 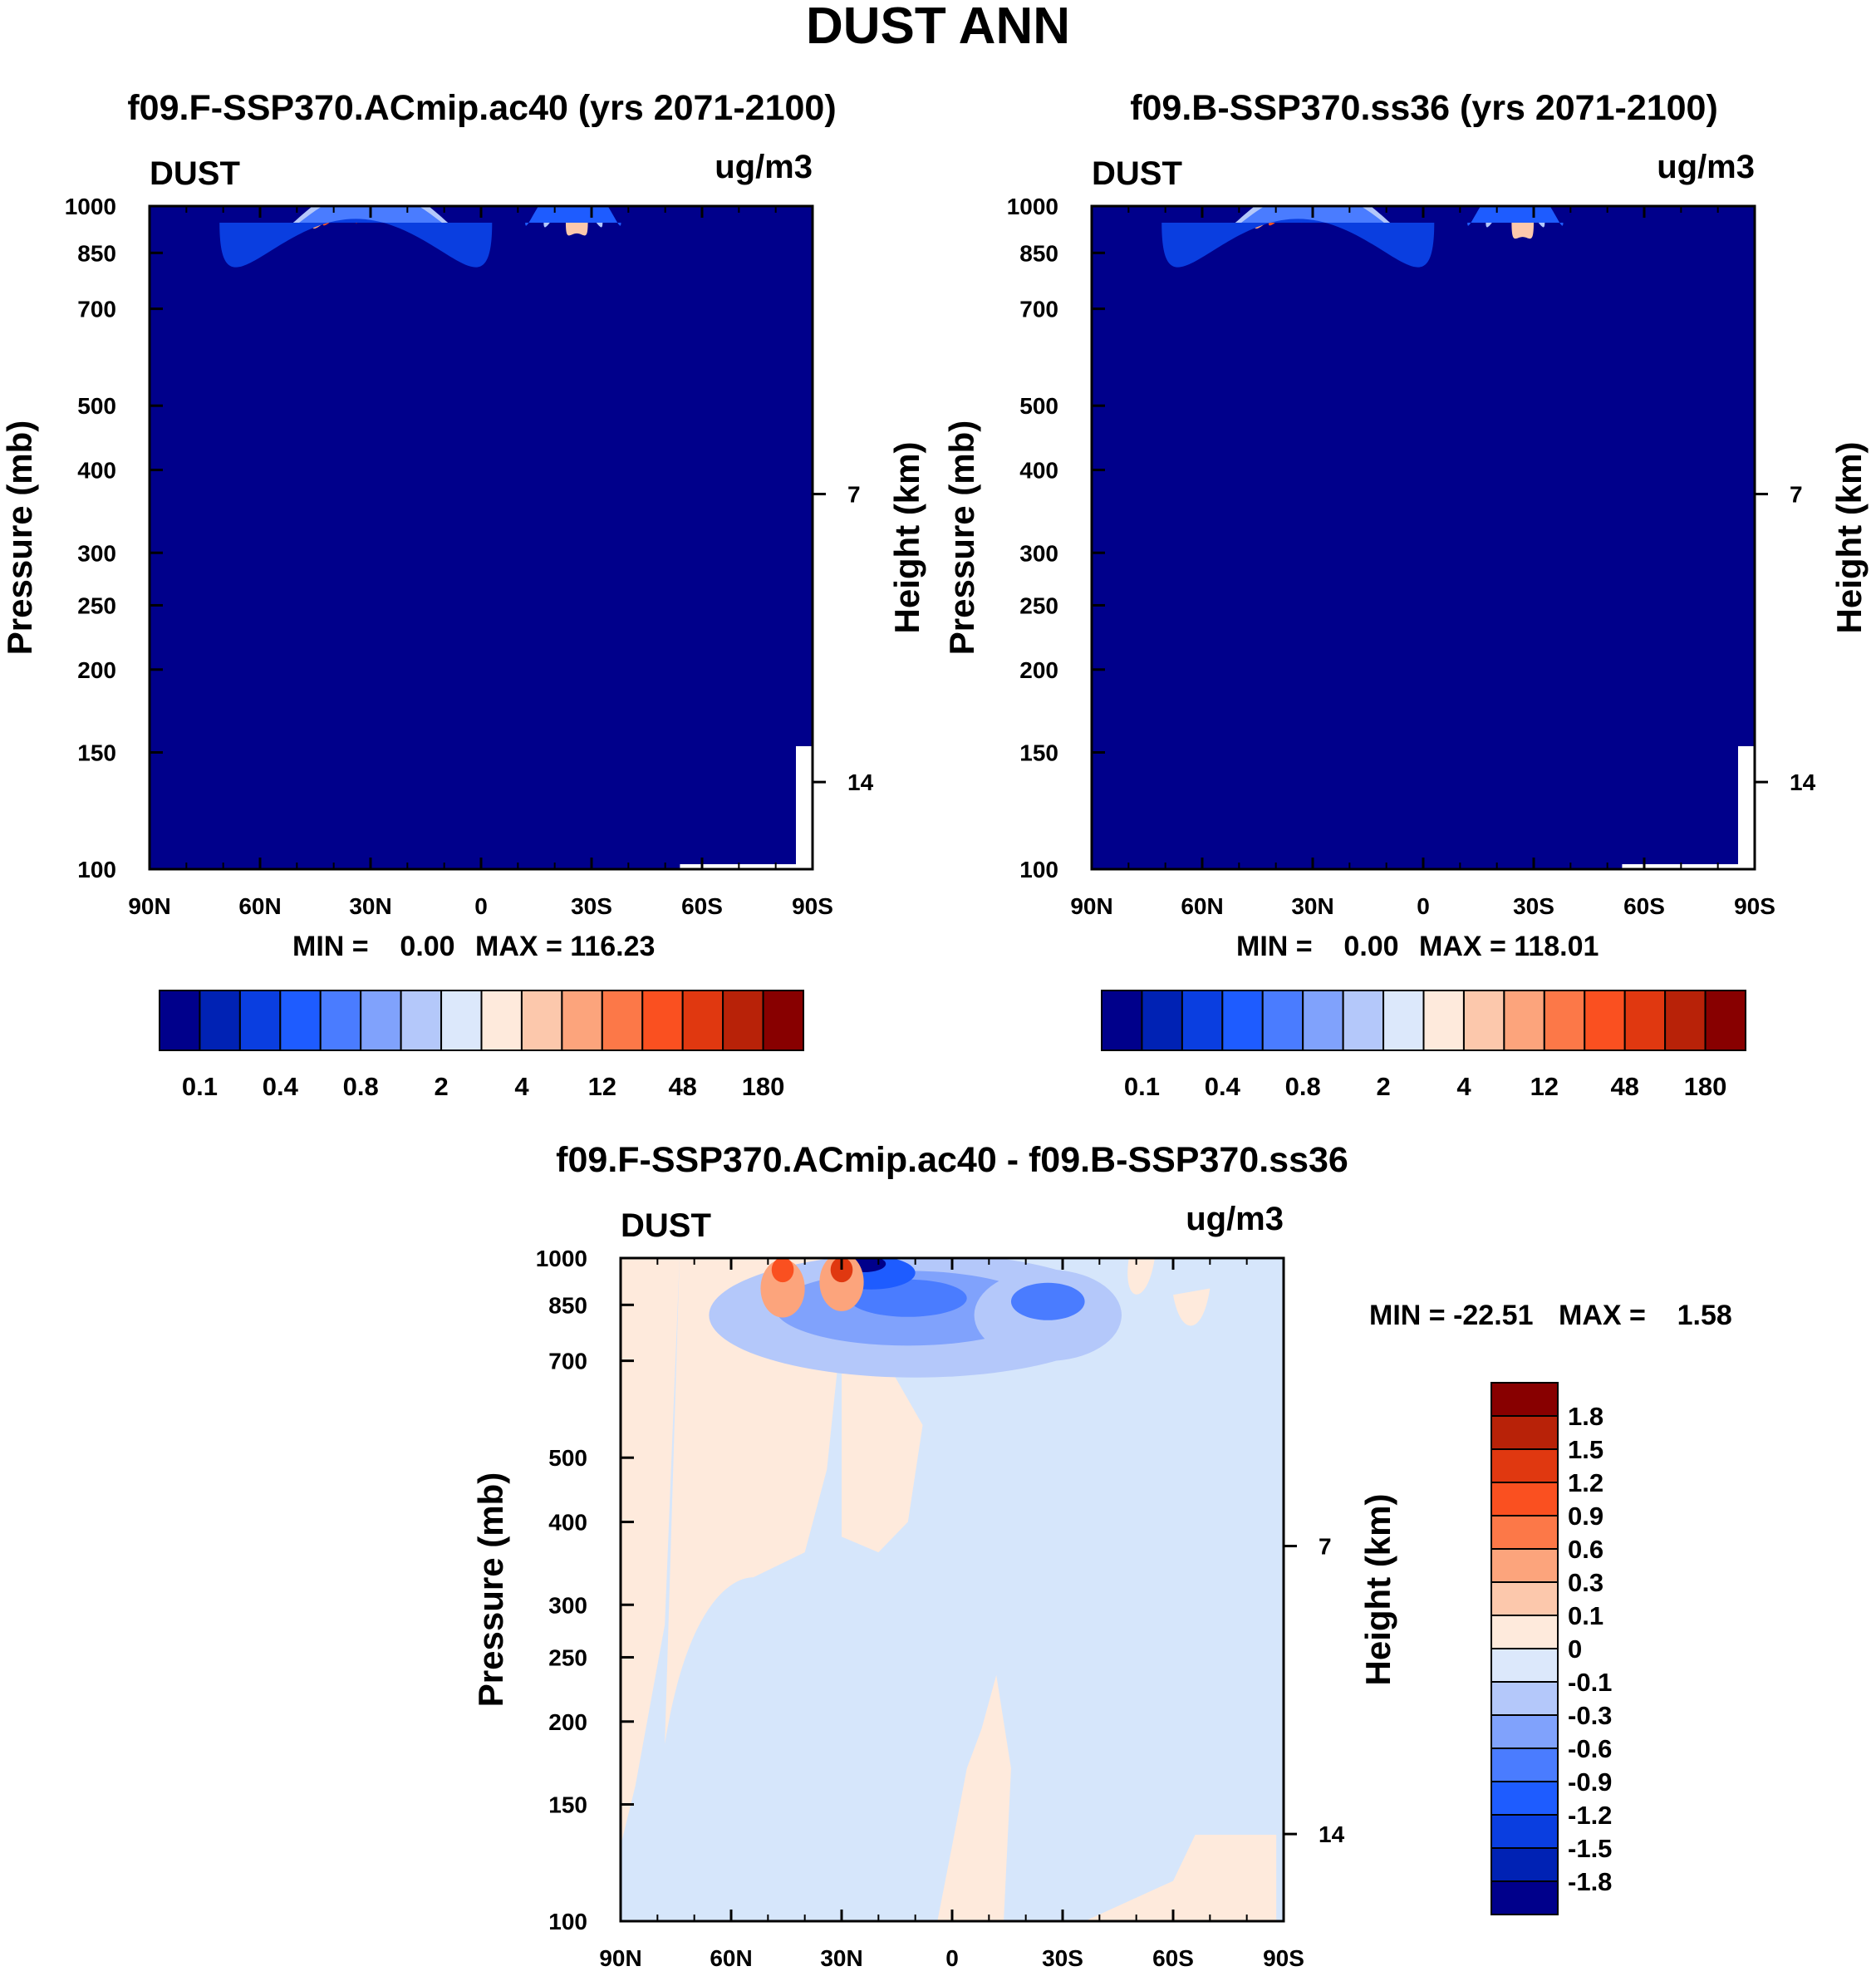 I want to click on x-tick-label: 0, so click(x=952, y=1958).